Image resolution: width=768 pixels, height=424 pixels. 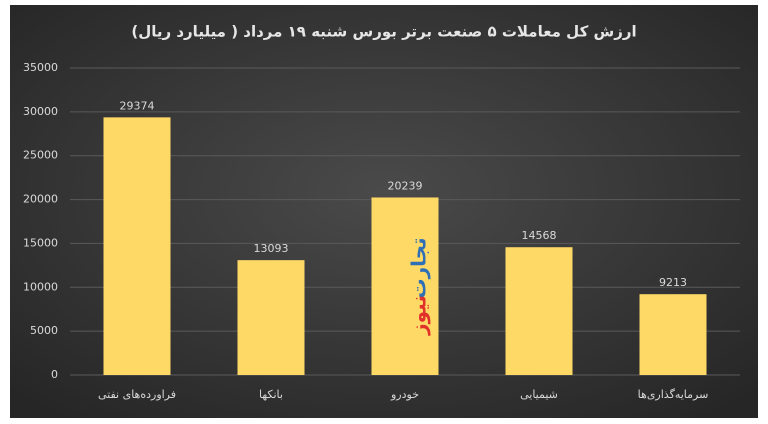 What do you see at coordinates (405, 185) in the screenshot?
I see `value-label: 20239` at bounding box center [405, 185].